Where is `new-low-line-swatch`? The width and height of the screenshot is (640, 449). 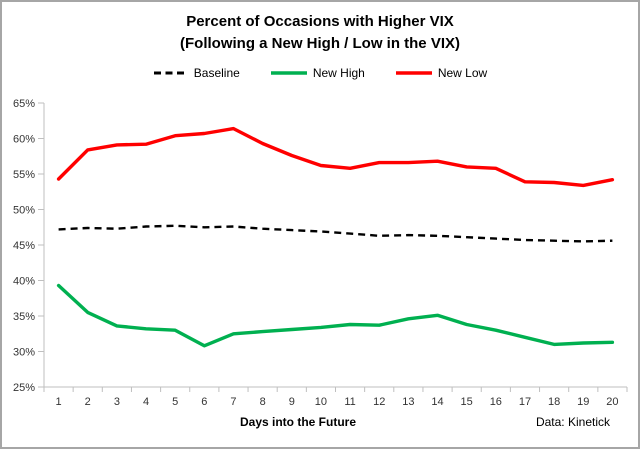
new-low-line-swatch is located at coordinates (413, 73).